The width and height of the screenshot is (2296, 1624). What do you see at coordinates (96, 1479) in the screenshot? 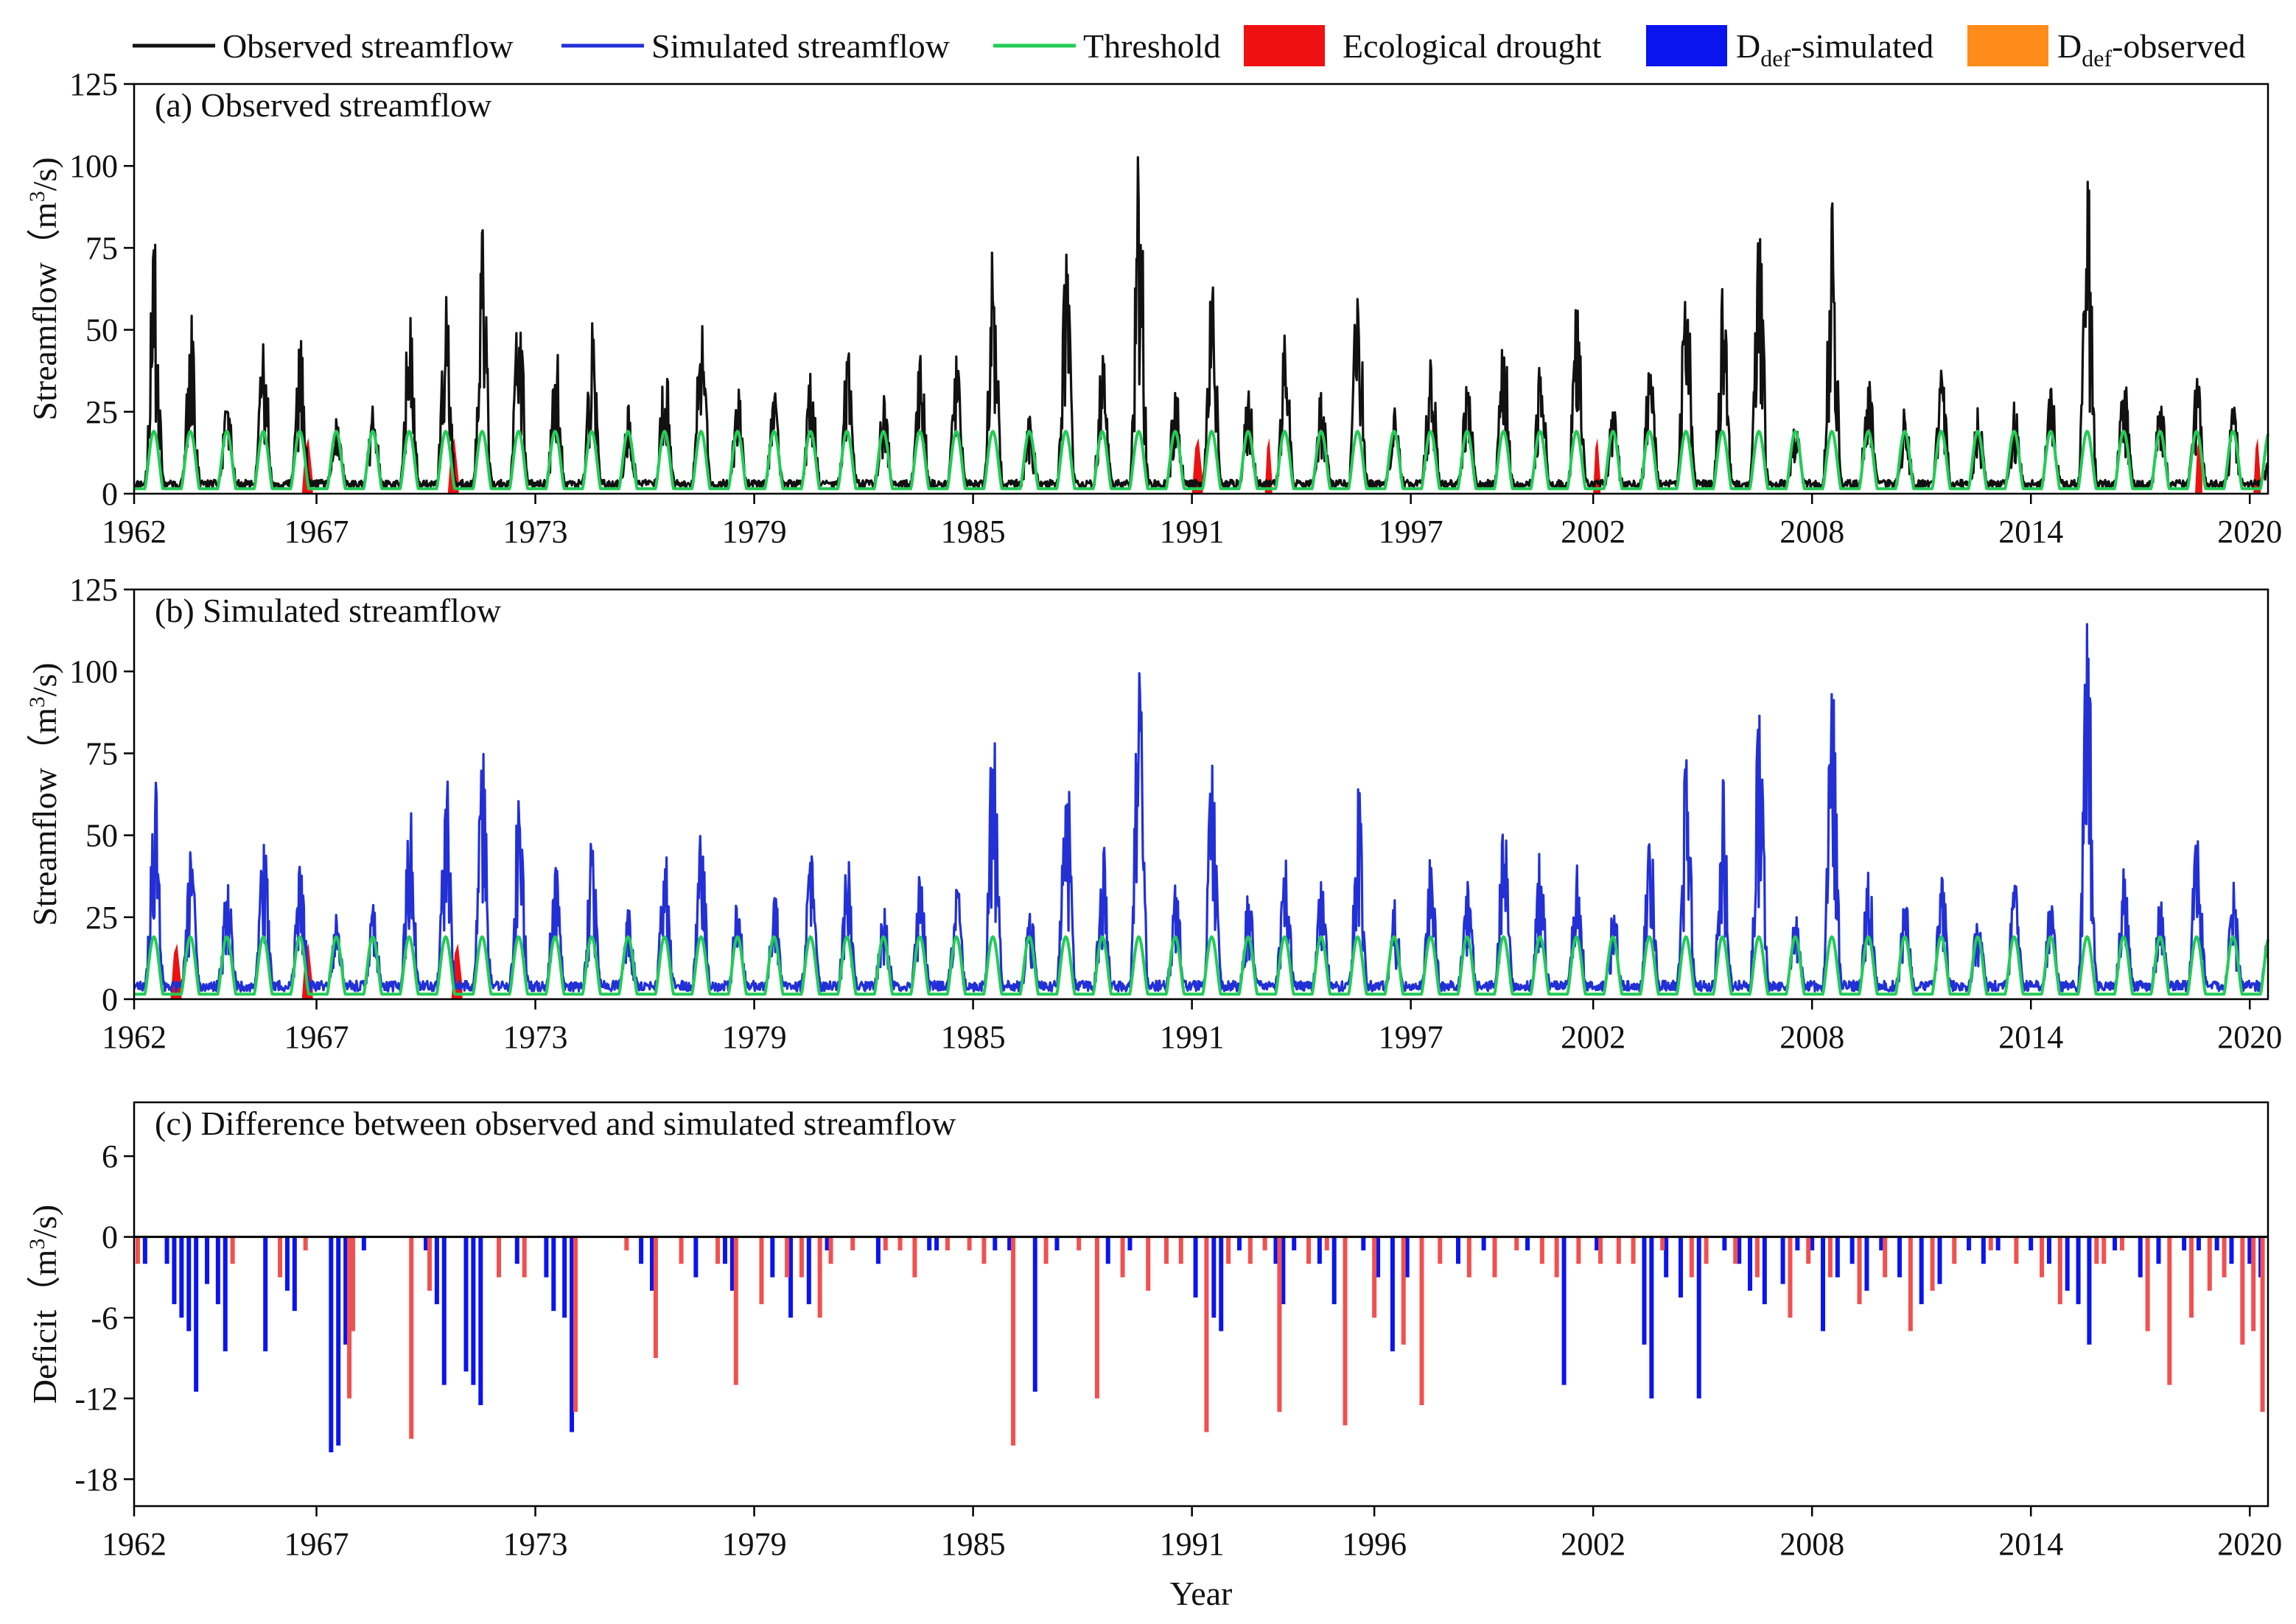
I see `panel-c-ytick-label: -18` at bounding box center [96, 1479].